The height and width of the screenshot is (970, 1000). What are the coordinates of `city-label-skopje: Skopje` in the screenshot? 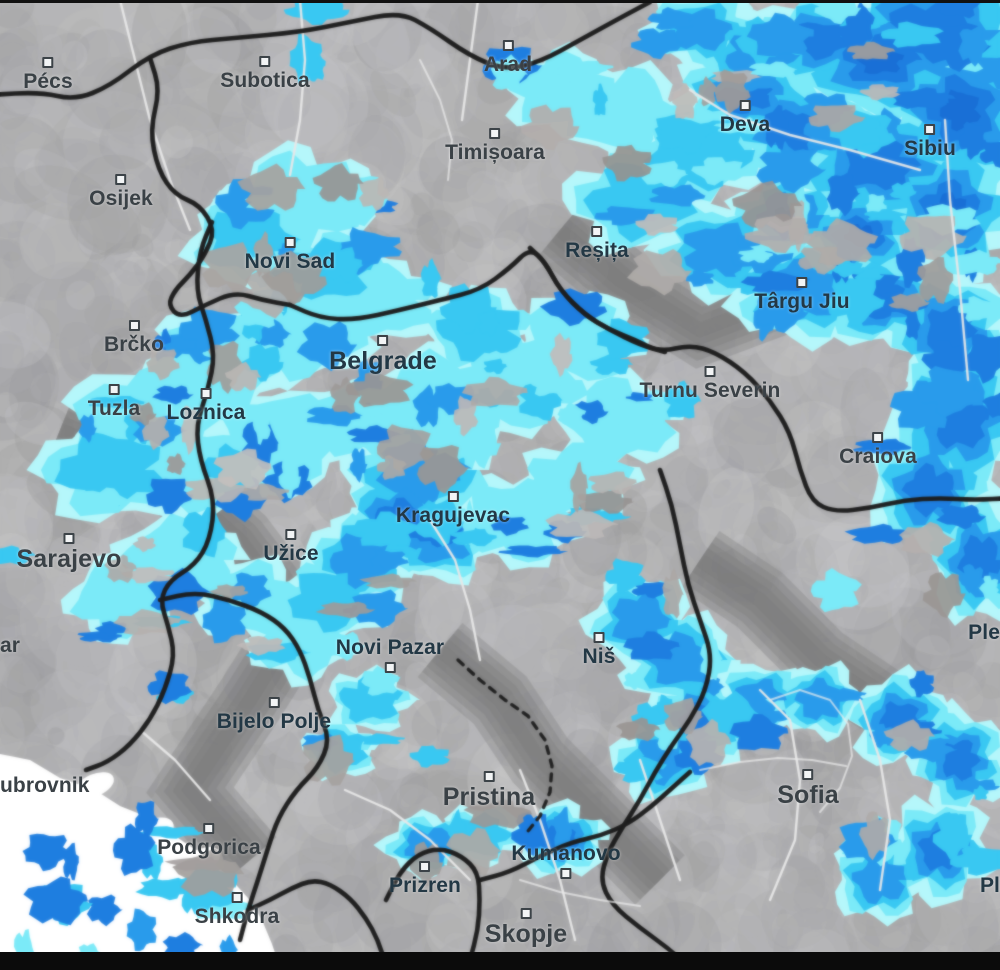 It's located at (526, 927).